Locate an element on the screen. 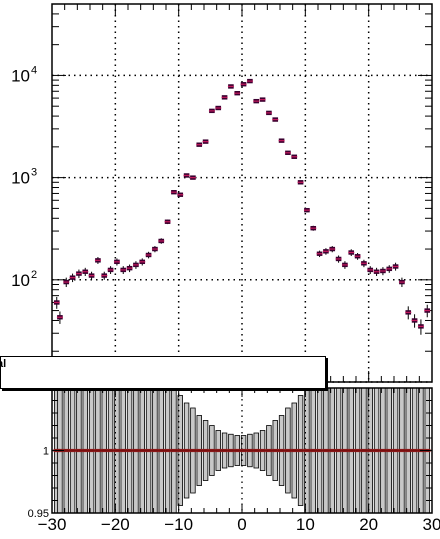 Image resolution: width=440 pixels, height=539 pixels. ratio-x-tick-label: −20 is located at coordinates (115, 524).